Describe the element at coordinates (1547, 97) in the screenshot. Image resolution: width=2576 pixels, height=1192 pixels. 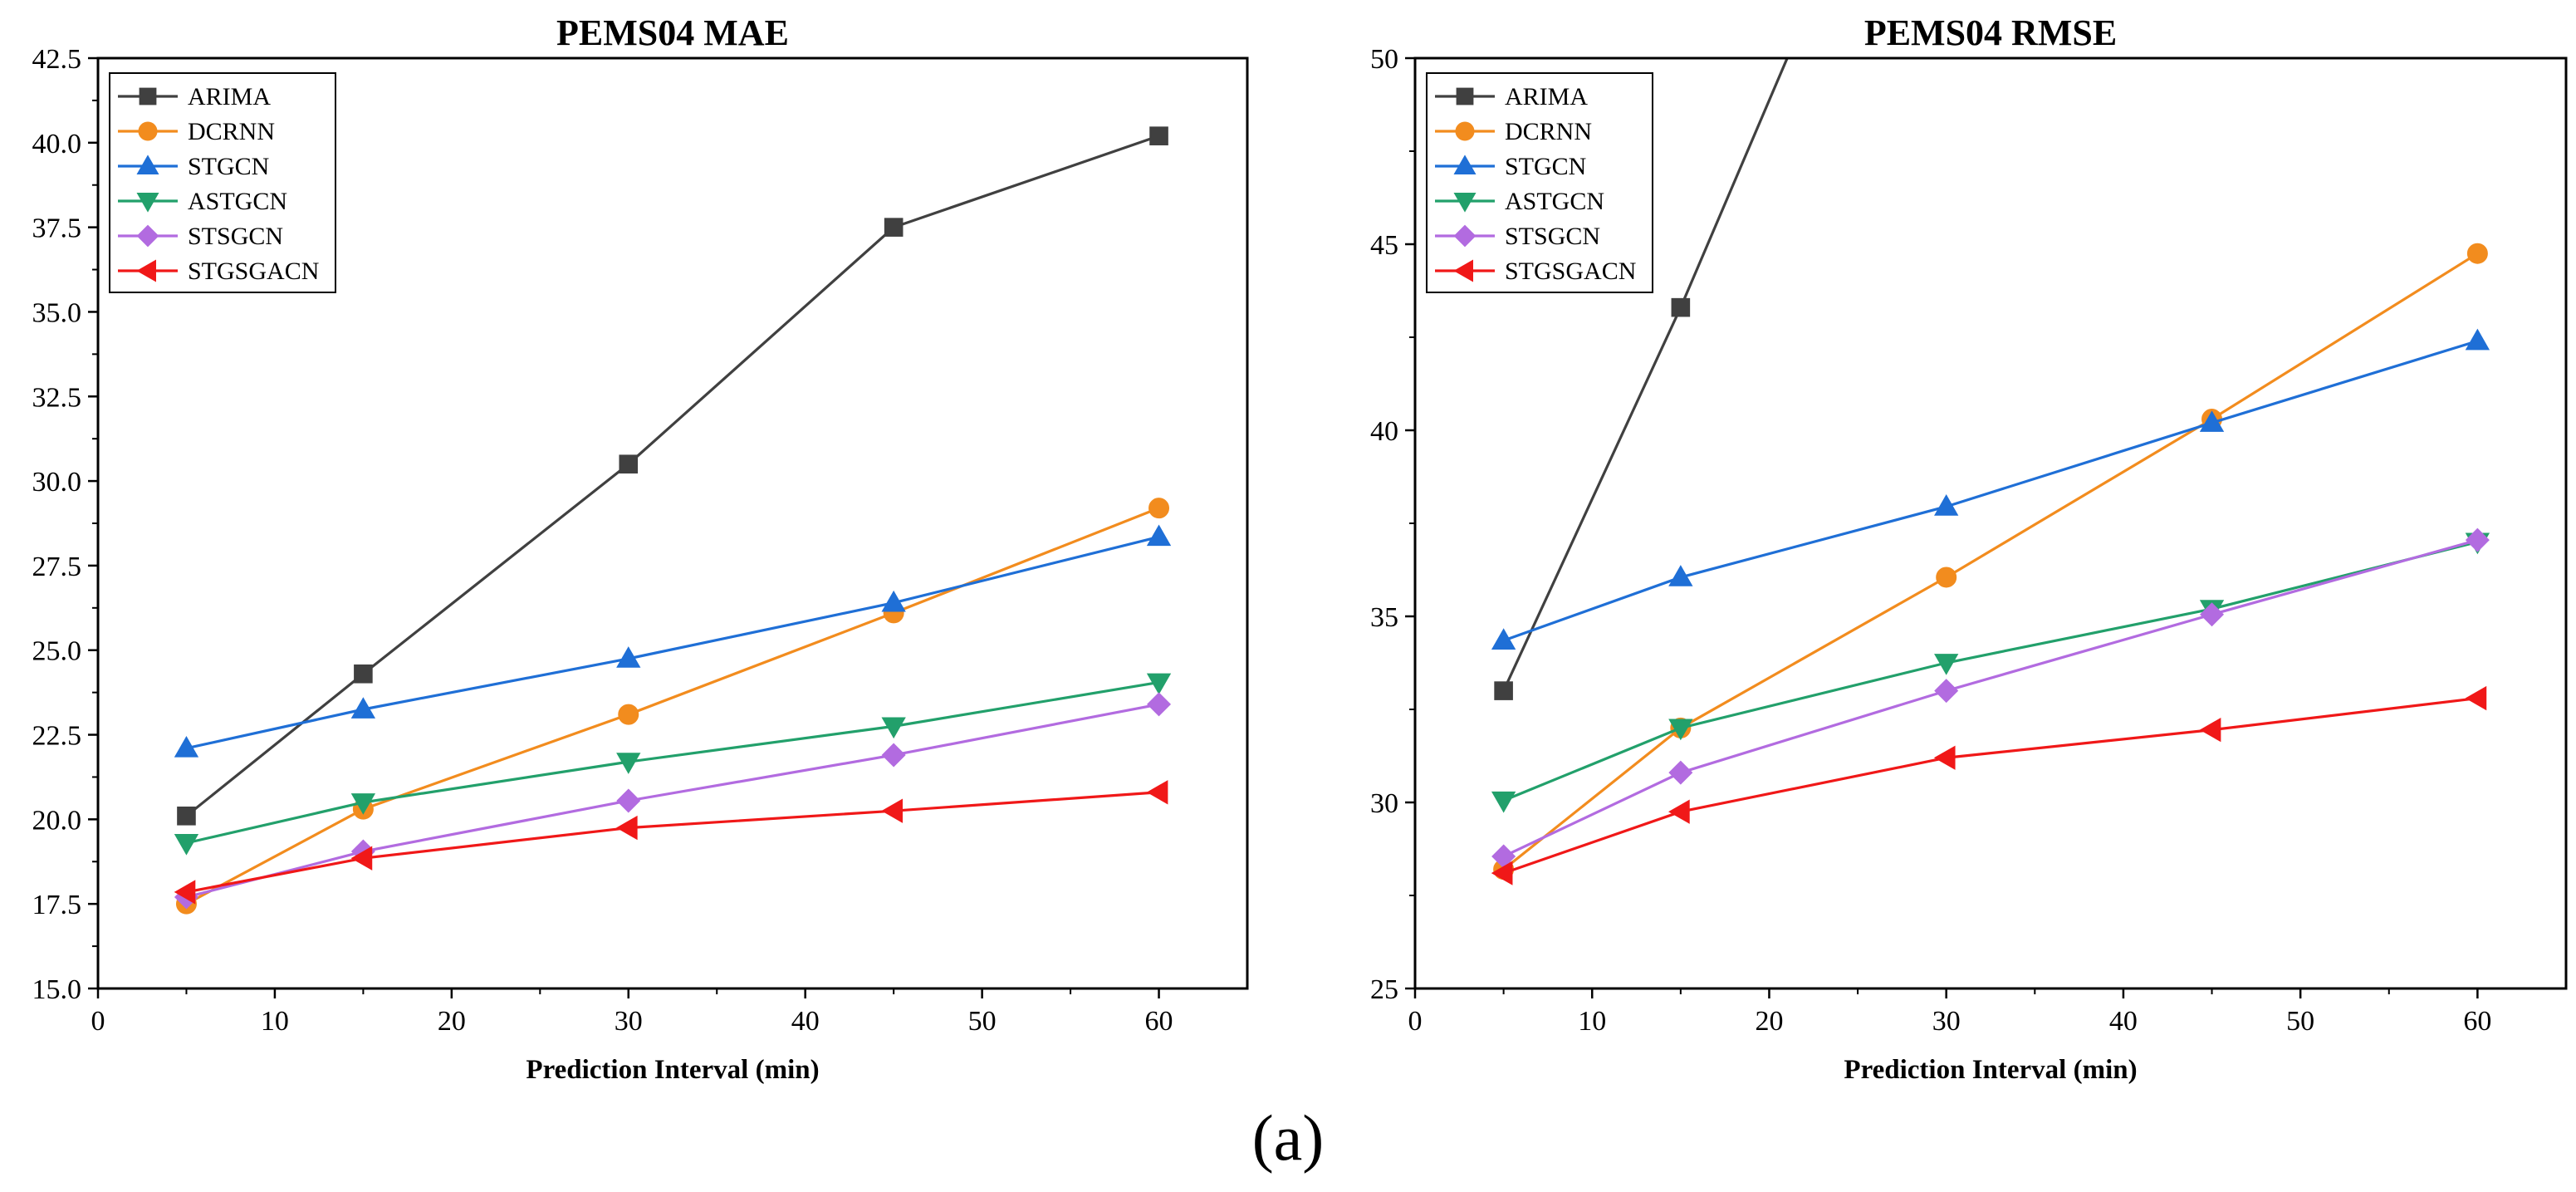
I see `legend-label: ARIMA` at that location.